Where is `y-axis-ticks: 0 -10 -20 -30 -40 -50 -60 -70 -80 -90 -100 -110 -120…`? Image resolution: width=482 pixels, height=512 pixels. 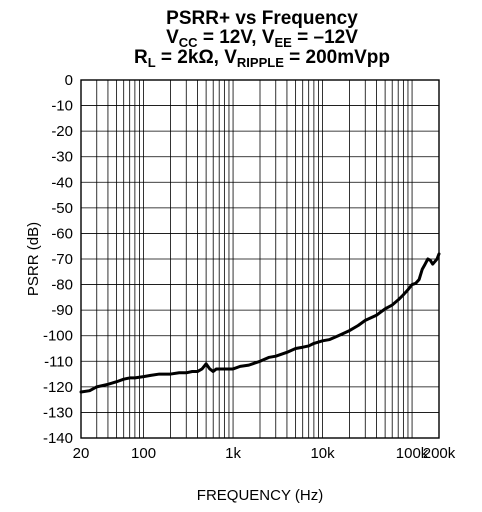 y-axis-ticks: 0 -10 -20 -30 -40 -50 -60 -70 -80 -90 -100 -110 -120… is located at coordinates (58, 259).